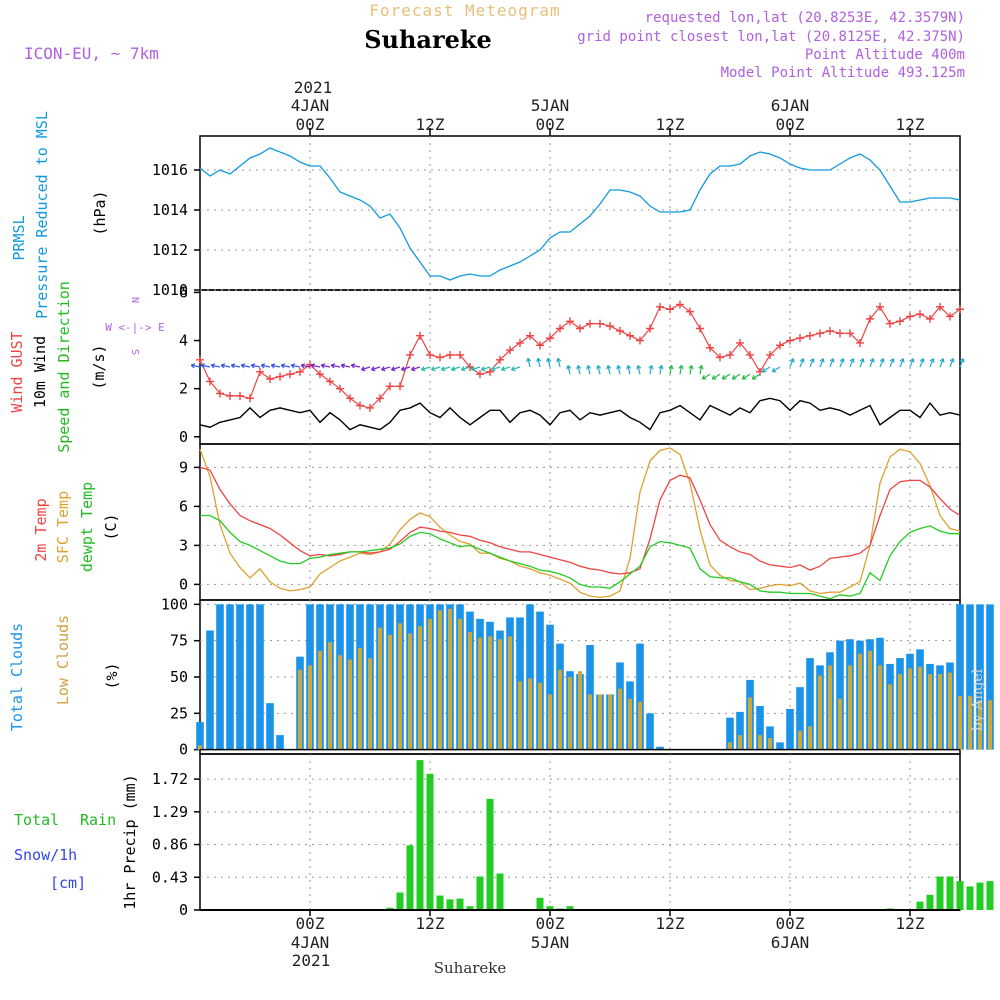 The image size is (1000, 1000). Describe the element at coordinates (580, 214) in the screenshot. I see `prmsl-line` at that location.